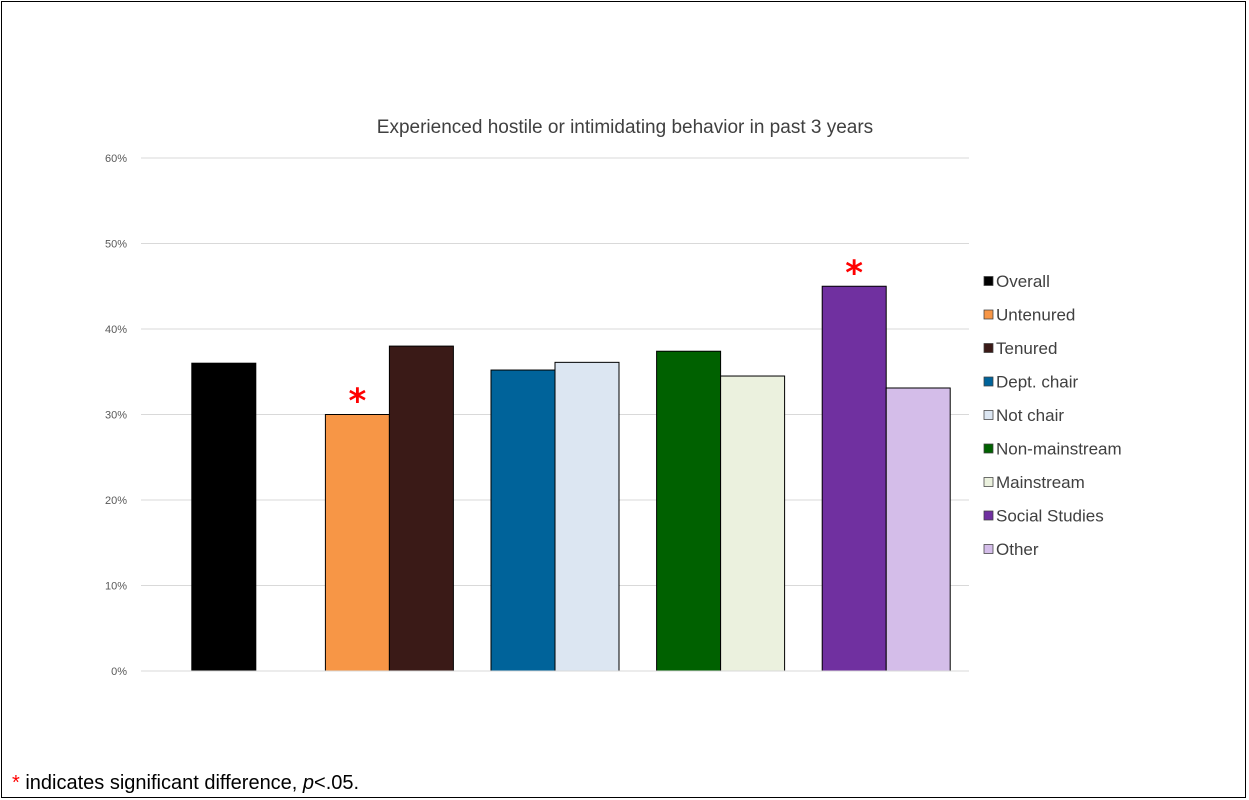 Image resolution: width=1249 pixels, height=800 pixels. Describe the element at coordinates (523, 520) in the screenshot. I see `bar-dept-chair` at that location.